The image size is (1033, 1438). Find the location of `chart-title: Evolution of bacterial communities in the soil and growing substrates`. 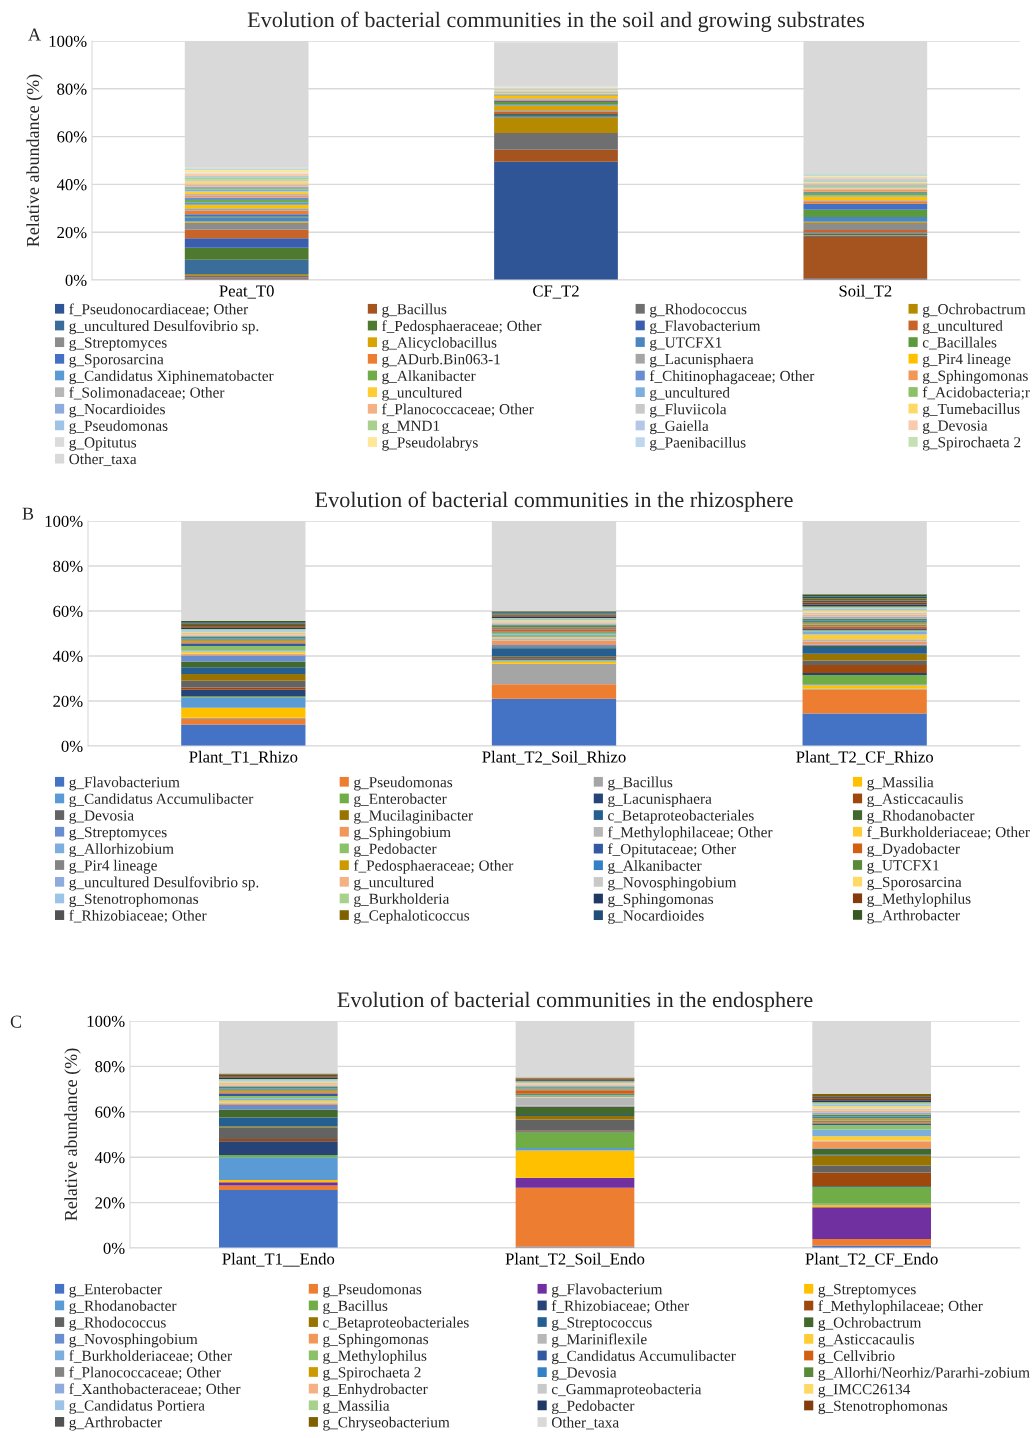

chart-title: Evolution of bacterial communities in the soil and growing substrates is located at coordinates (556, 21).